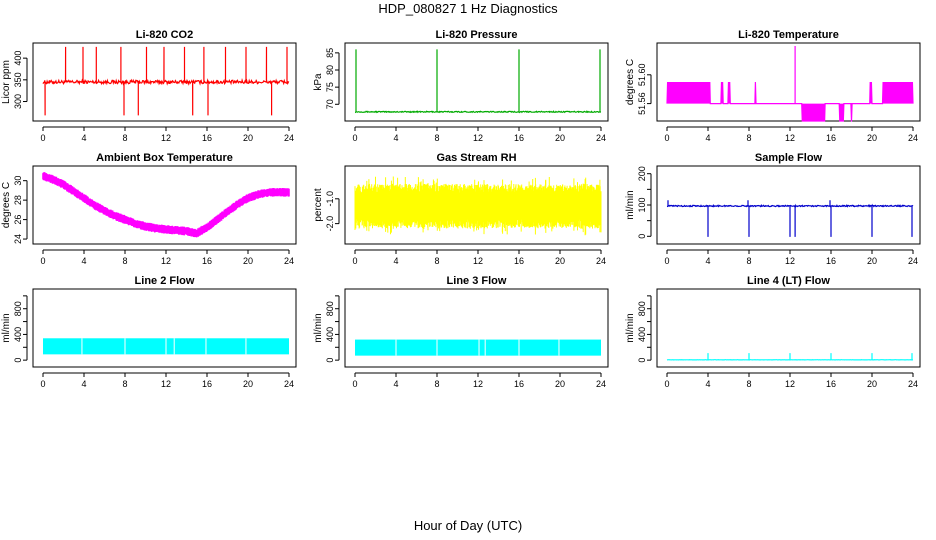 This screenshot has height=540, width=936. I want to click on y-tick-label: 24, so click(18, 239).